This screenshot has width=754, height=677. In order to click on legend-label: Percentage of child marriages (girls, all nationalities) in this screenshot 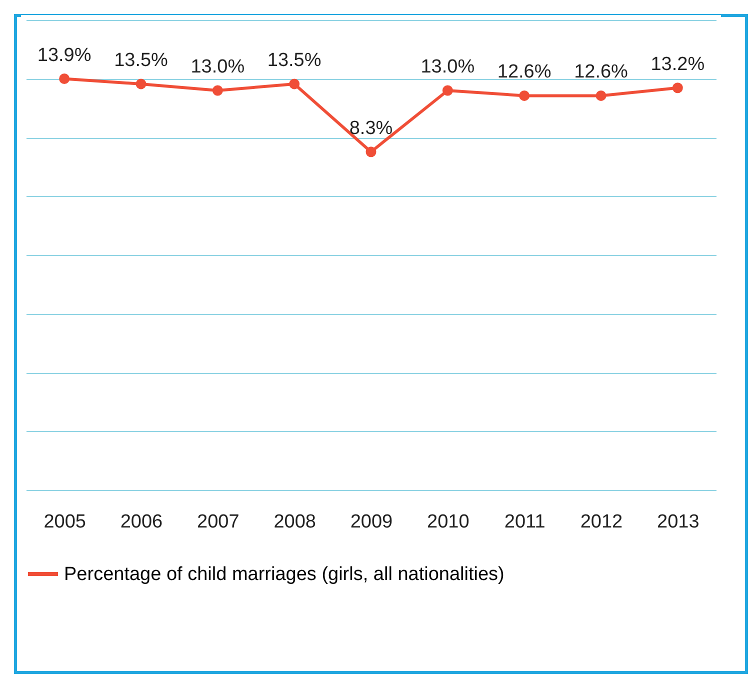, I will do `click(284, 574)`.